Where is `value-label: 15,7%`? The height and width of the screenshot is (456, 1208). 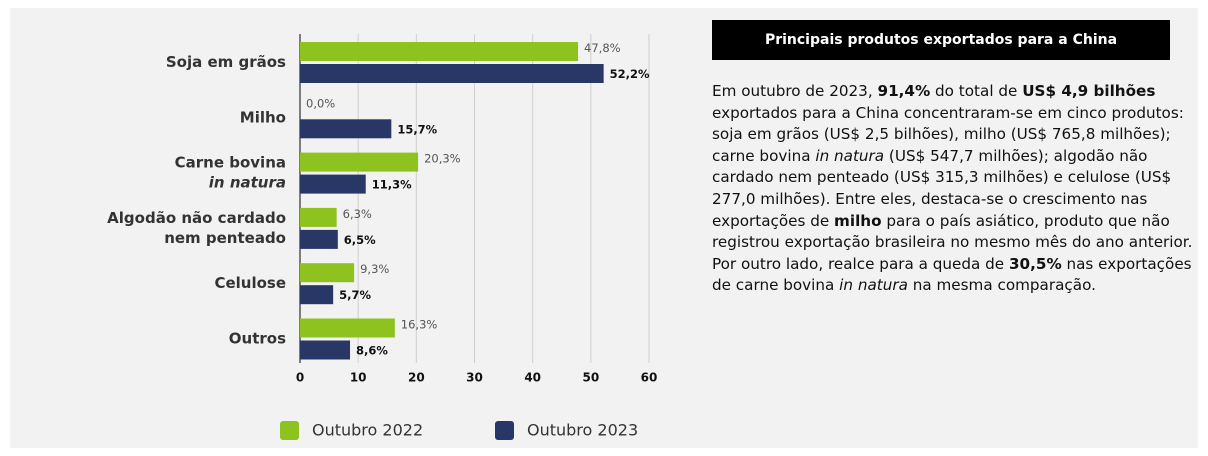
value-label: 15,7% is located at coordinates (417, 129).